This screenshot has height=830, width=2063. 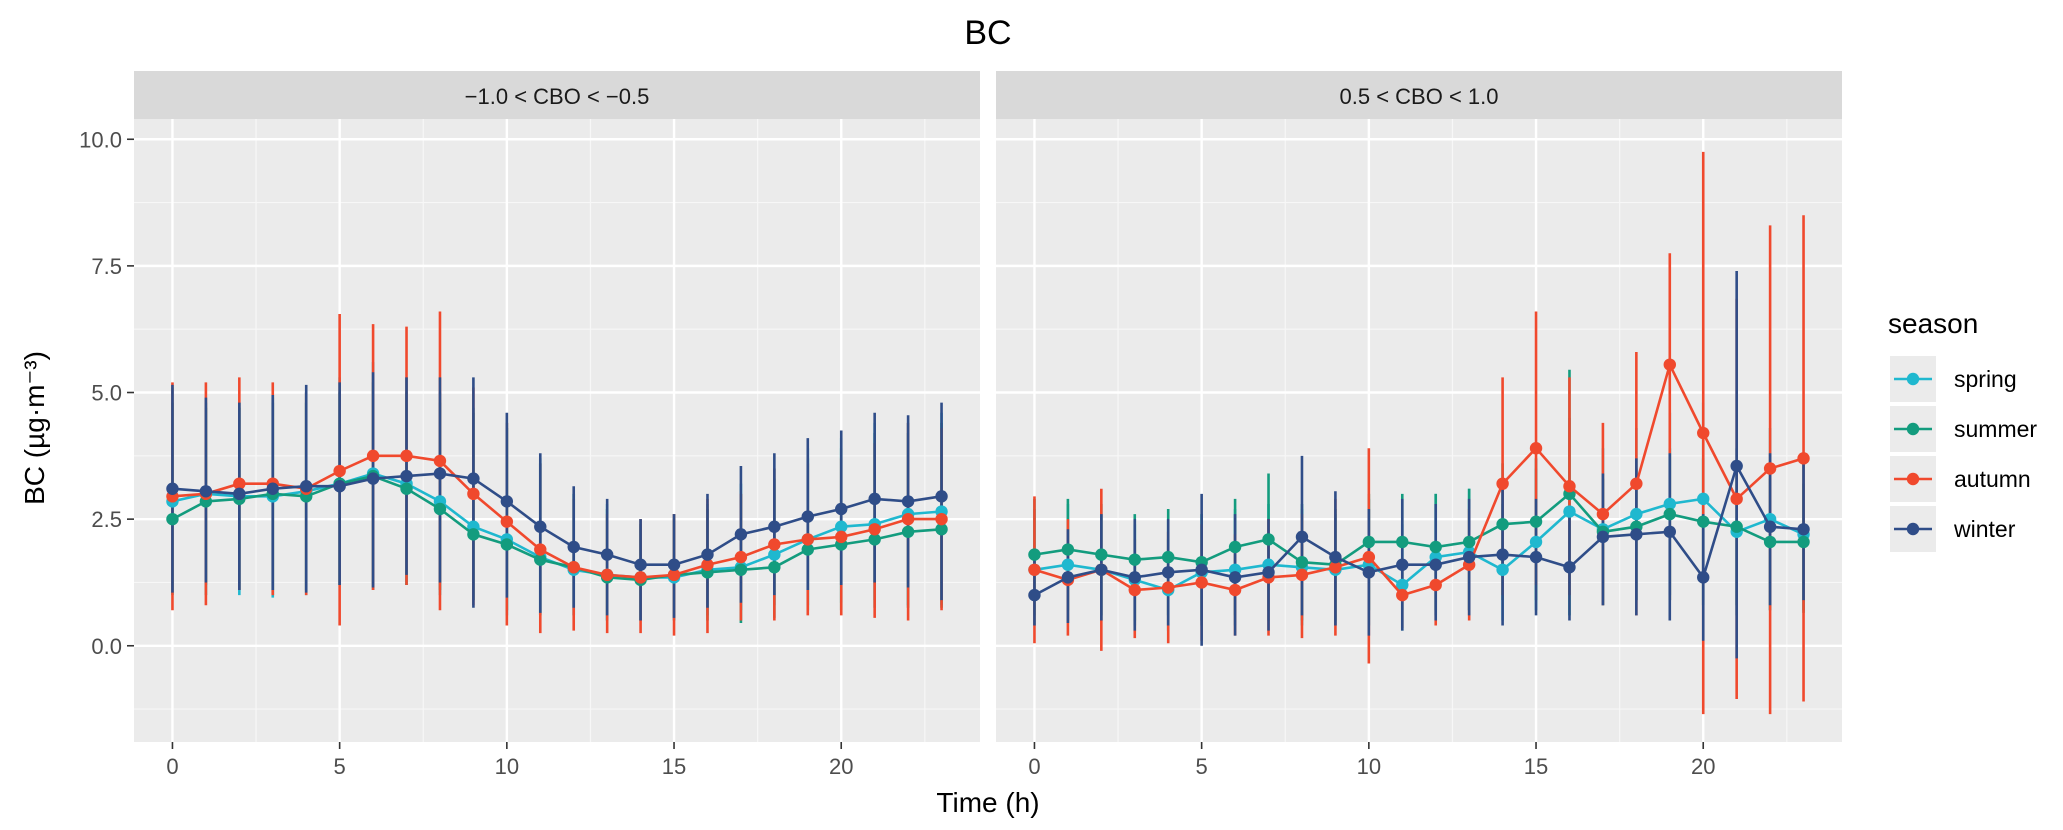 I want to click on x-tick-label: 10, so click(x=507, y=766).